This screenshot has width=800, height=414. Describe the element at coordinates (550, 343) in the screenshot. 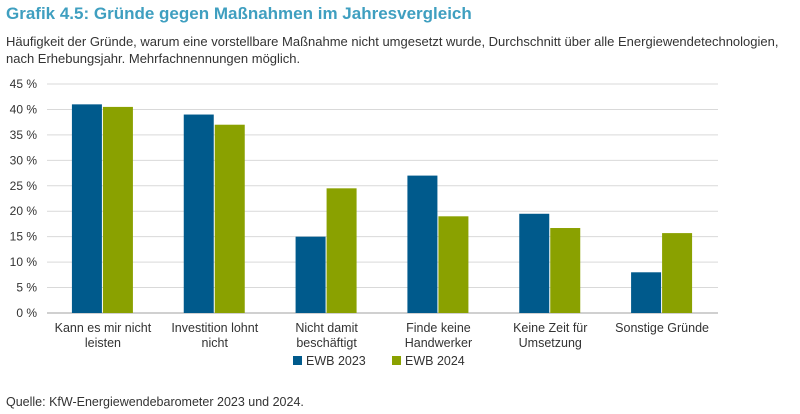

I see `category-label-line: Umsetzung` at that location.